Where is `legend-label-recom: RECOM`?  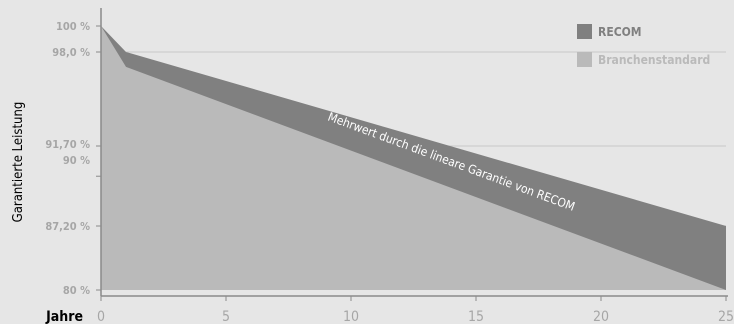
legend-label-recom: RECOM is located at coordinates (620, 32).